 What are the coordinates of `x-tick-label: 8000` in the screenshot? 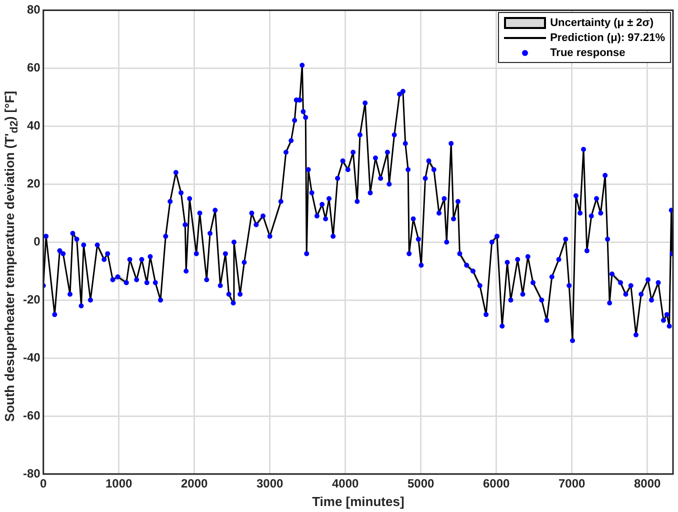 It's located at (647, 483).